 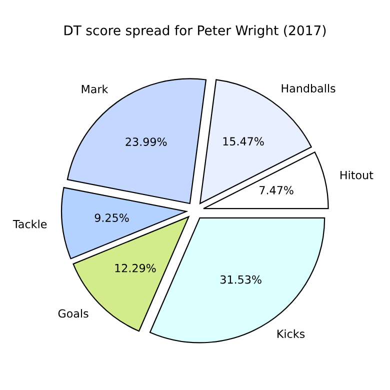 I want to click on data-label: 12.29%, so click(x=135, y=268).